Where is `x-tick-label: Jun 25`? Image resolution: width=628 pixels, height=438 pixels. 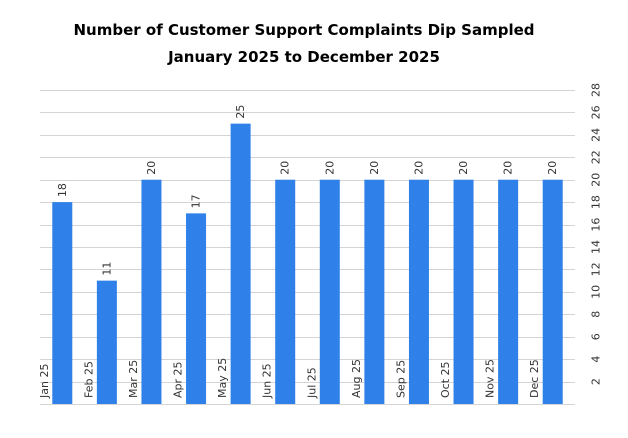
x-tick-label: Jun 25 is located at coordinates (267, 381).